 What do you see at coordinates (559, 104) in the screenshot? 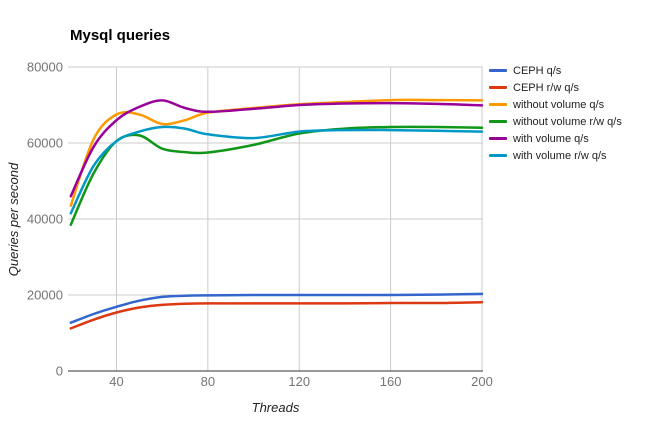
I see `legend-label: without volume q/s` at bounding box center [559, 104].